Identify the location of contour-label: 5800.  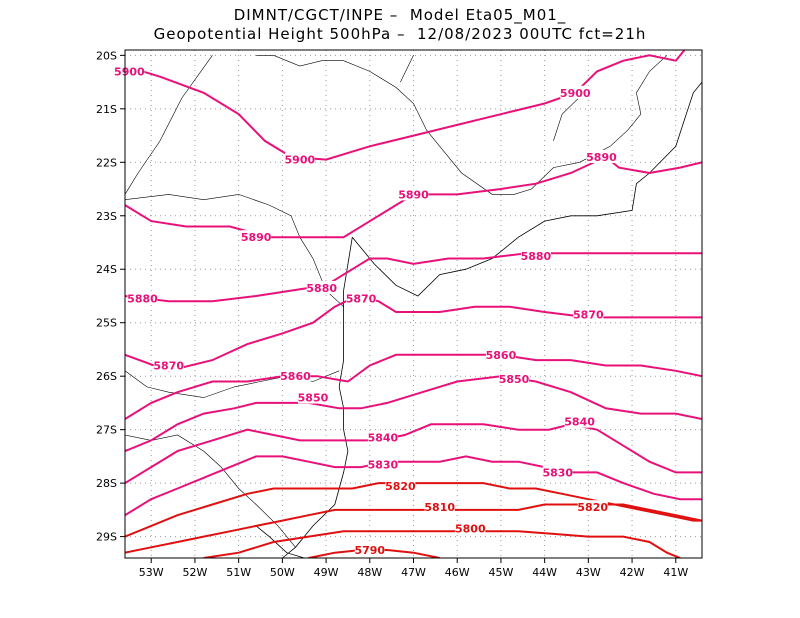
(470, 529).